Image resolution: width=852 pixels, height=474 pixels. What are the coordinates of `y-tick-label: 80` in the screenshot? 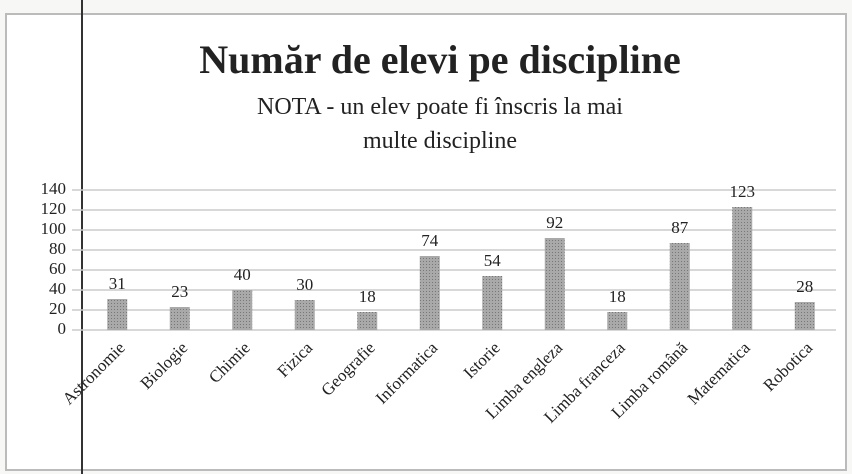 It's located at (57, 248).